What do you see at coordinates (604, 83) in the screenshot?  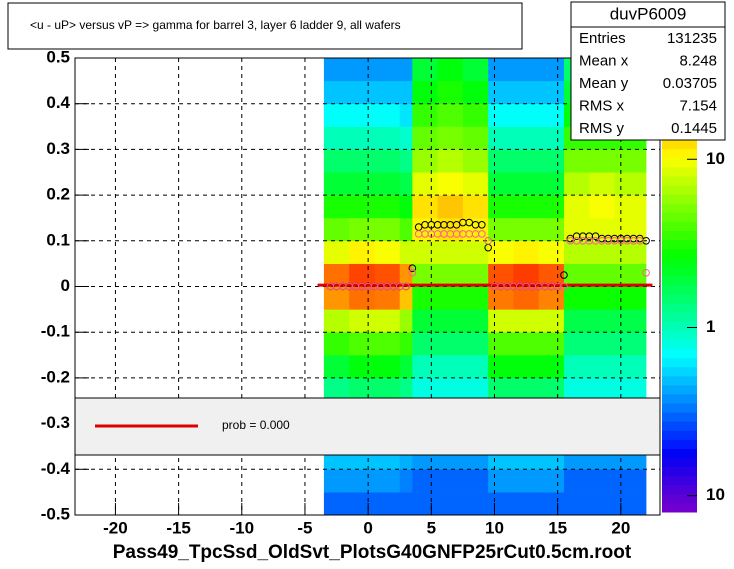 I see `stats-label: Mean y` at bounding box center [604, 83].